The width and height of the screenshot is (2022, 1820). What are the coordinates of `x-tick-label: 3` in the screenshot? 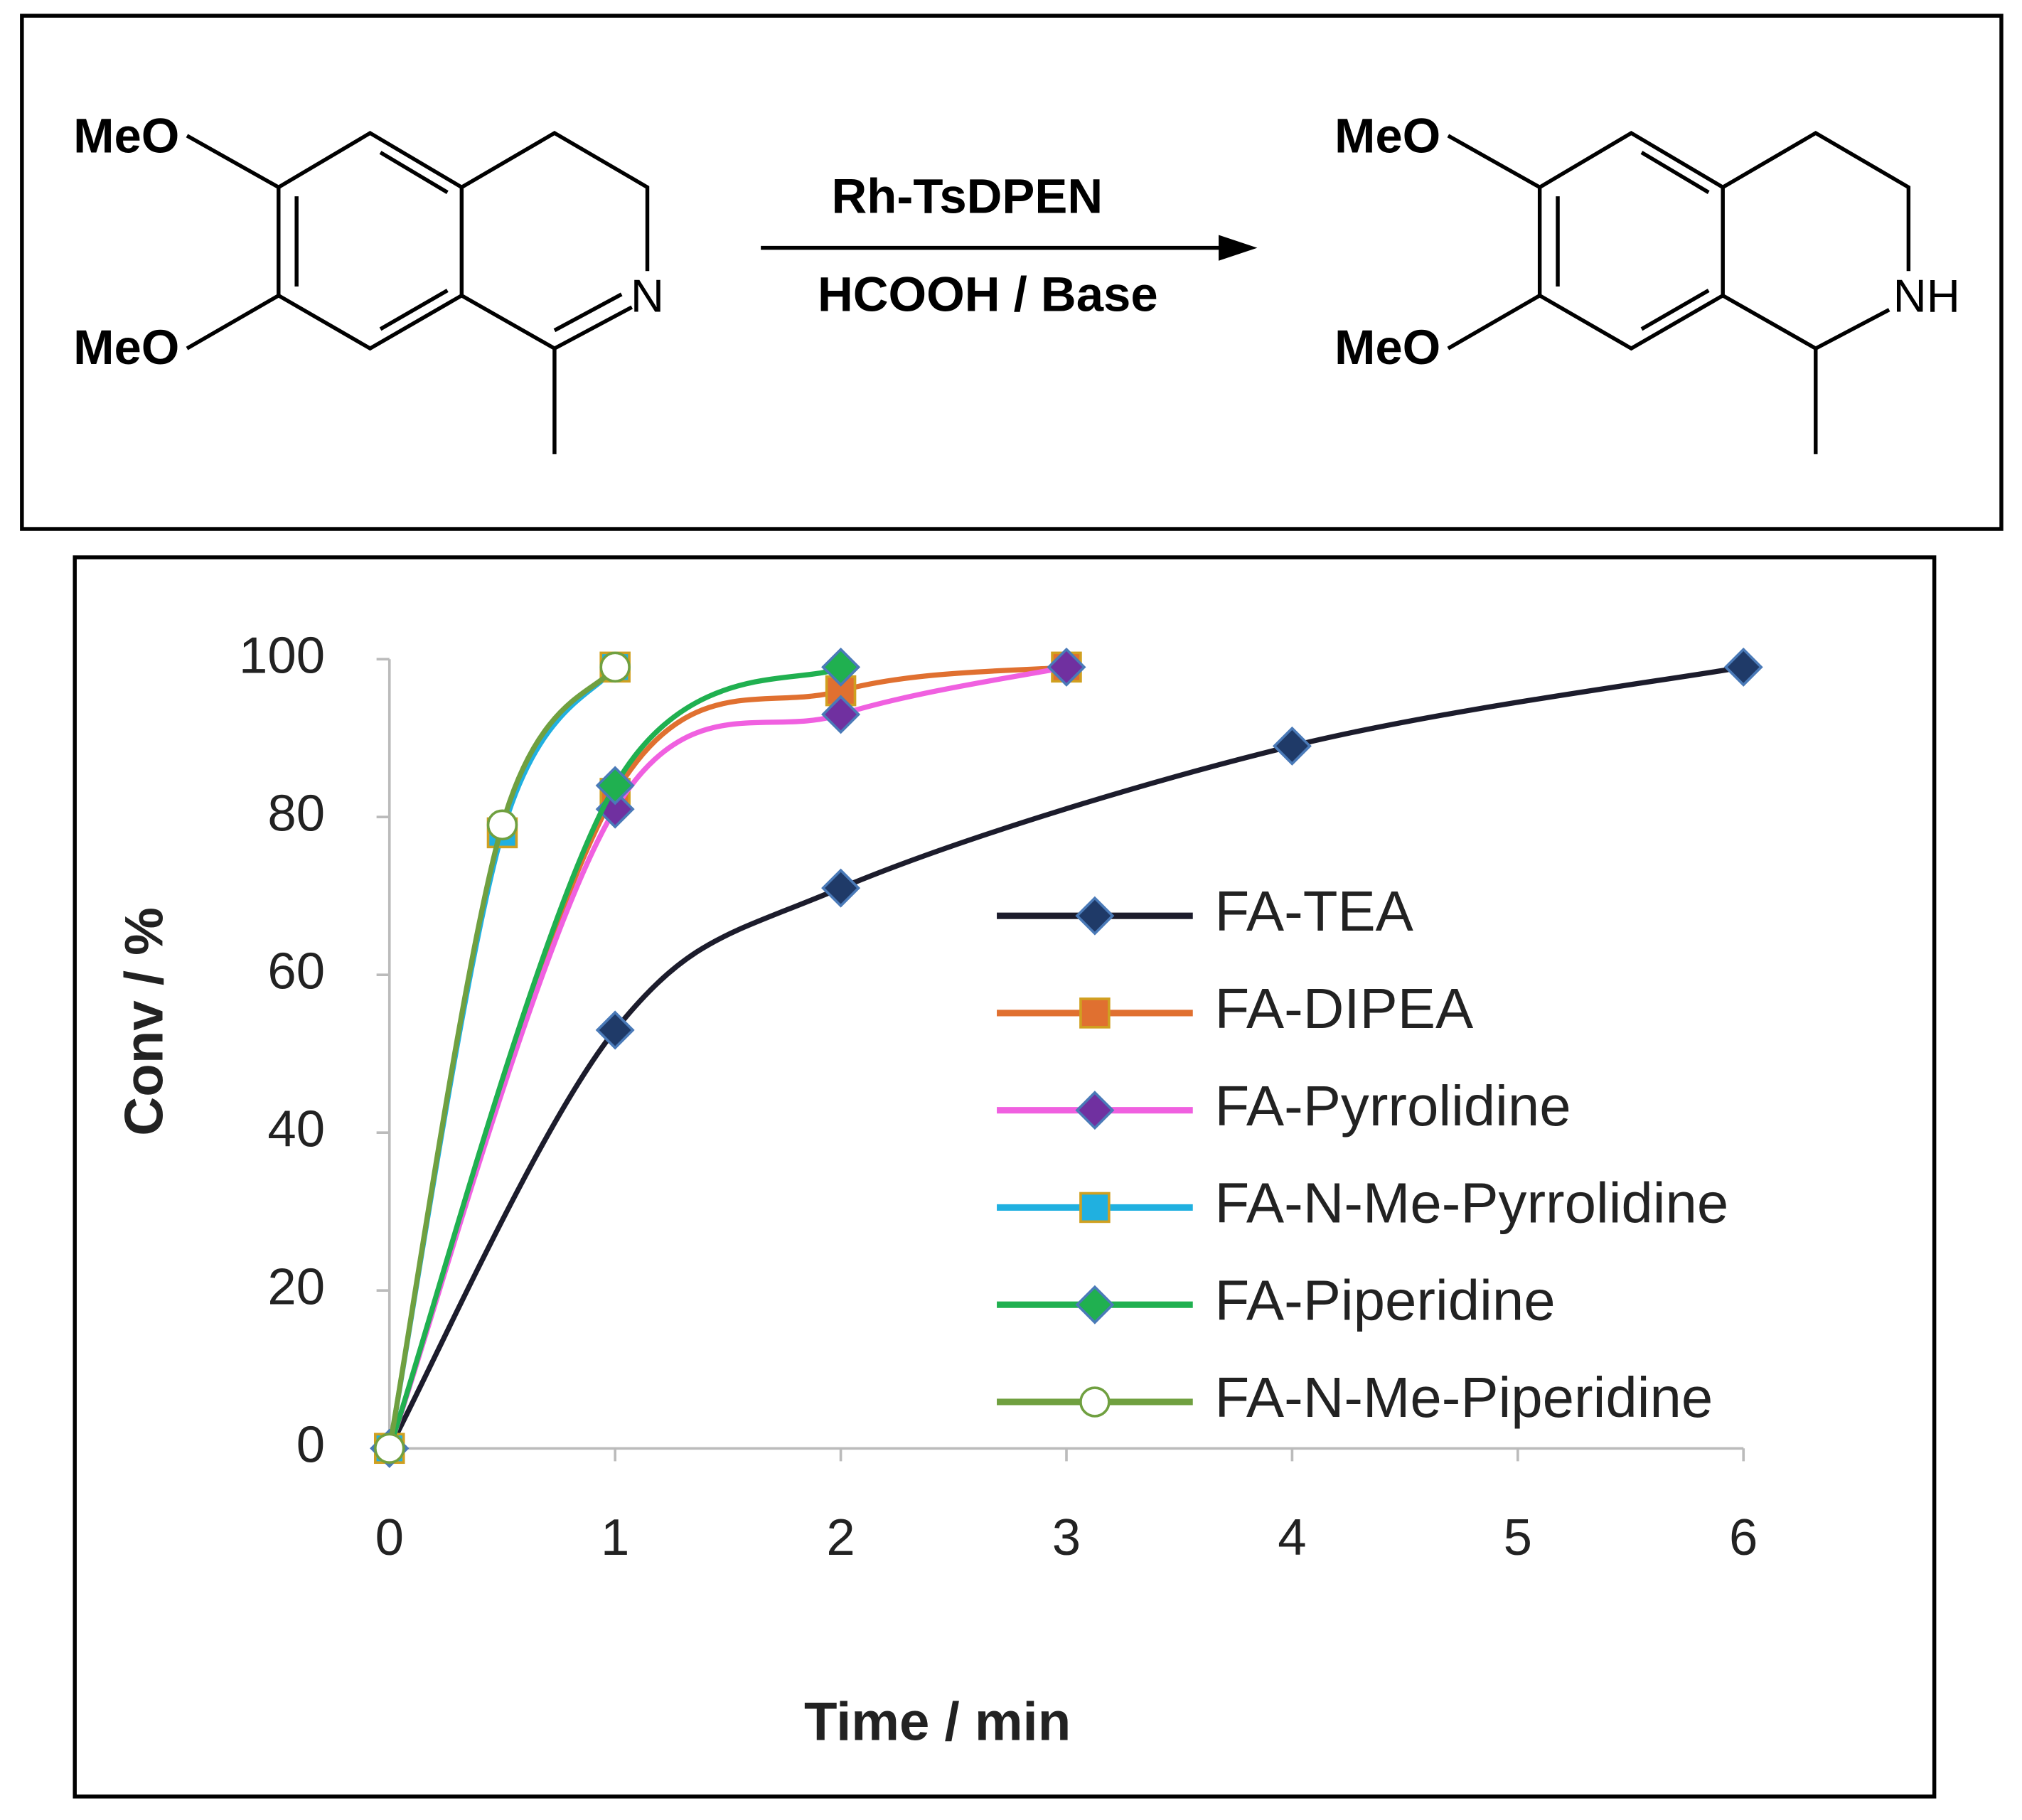 It's located at (1066, 1538).